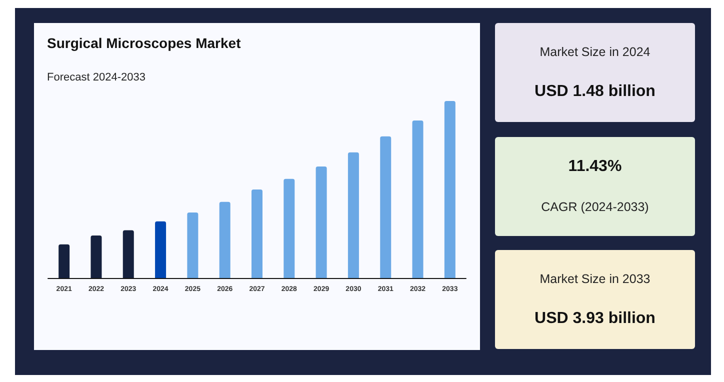  Describe the element at coordinates (595, 207) in the screenshot. I see `text: CAGR (2024-2033)` at that location.